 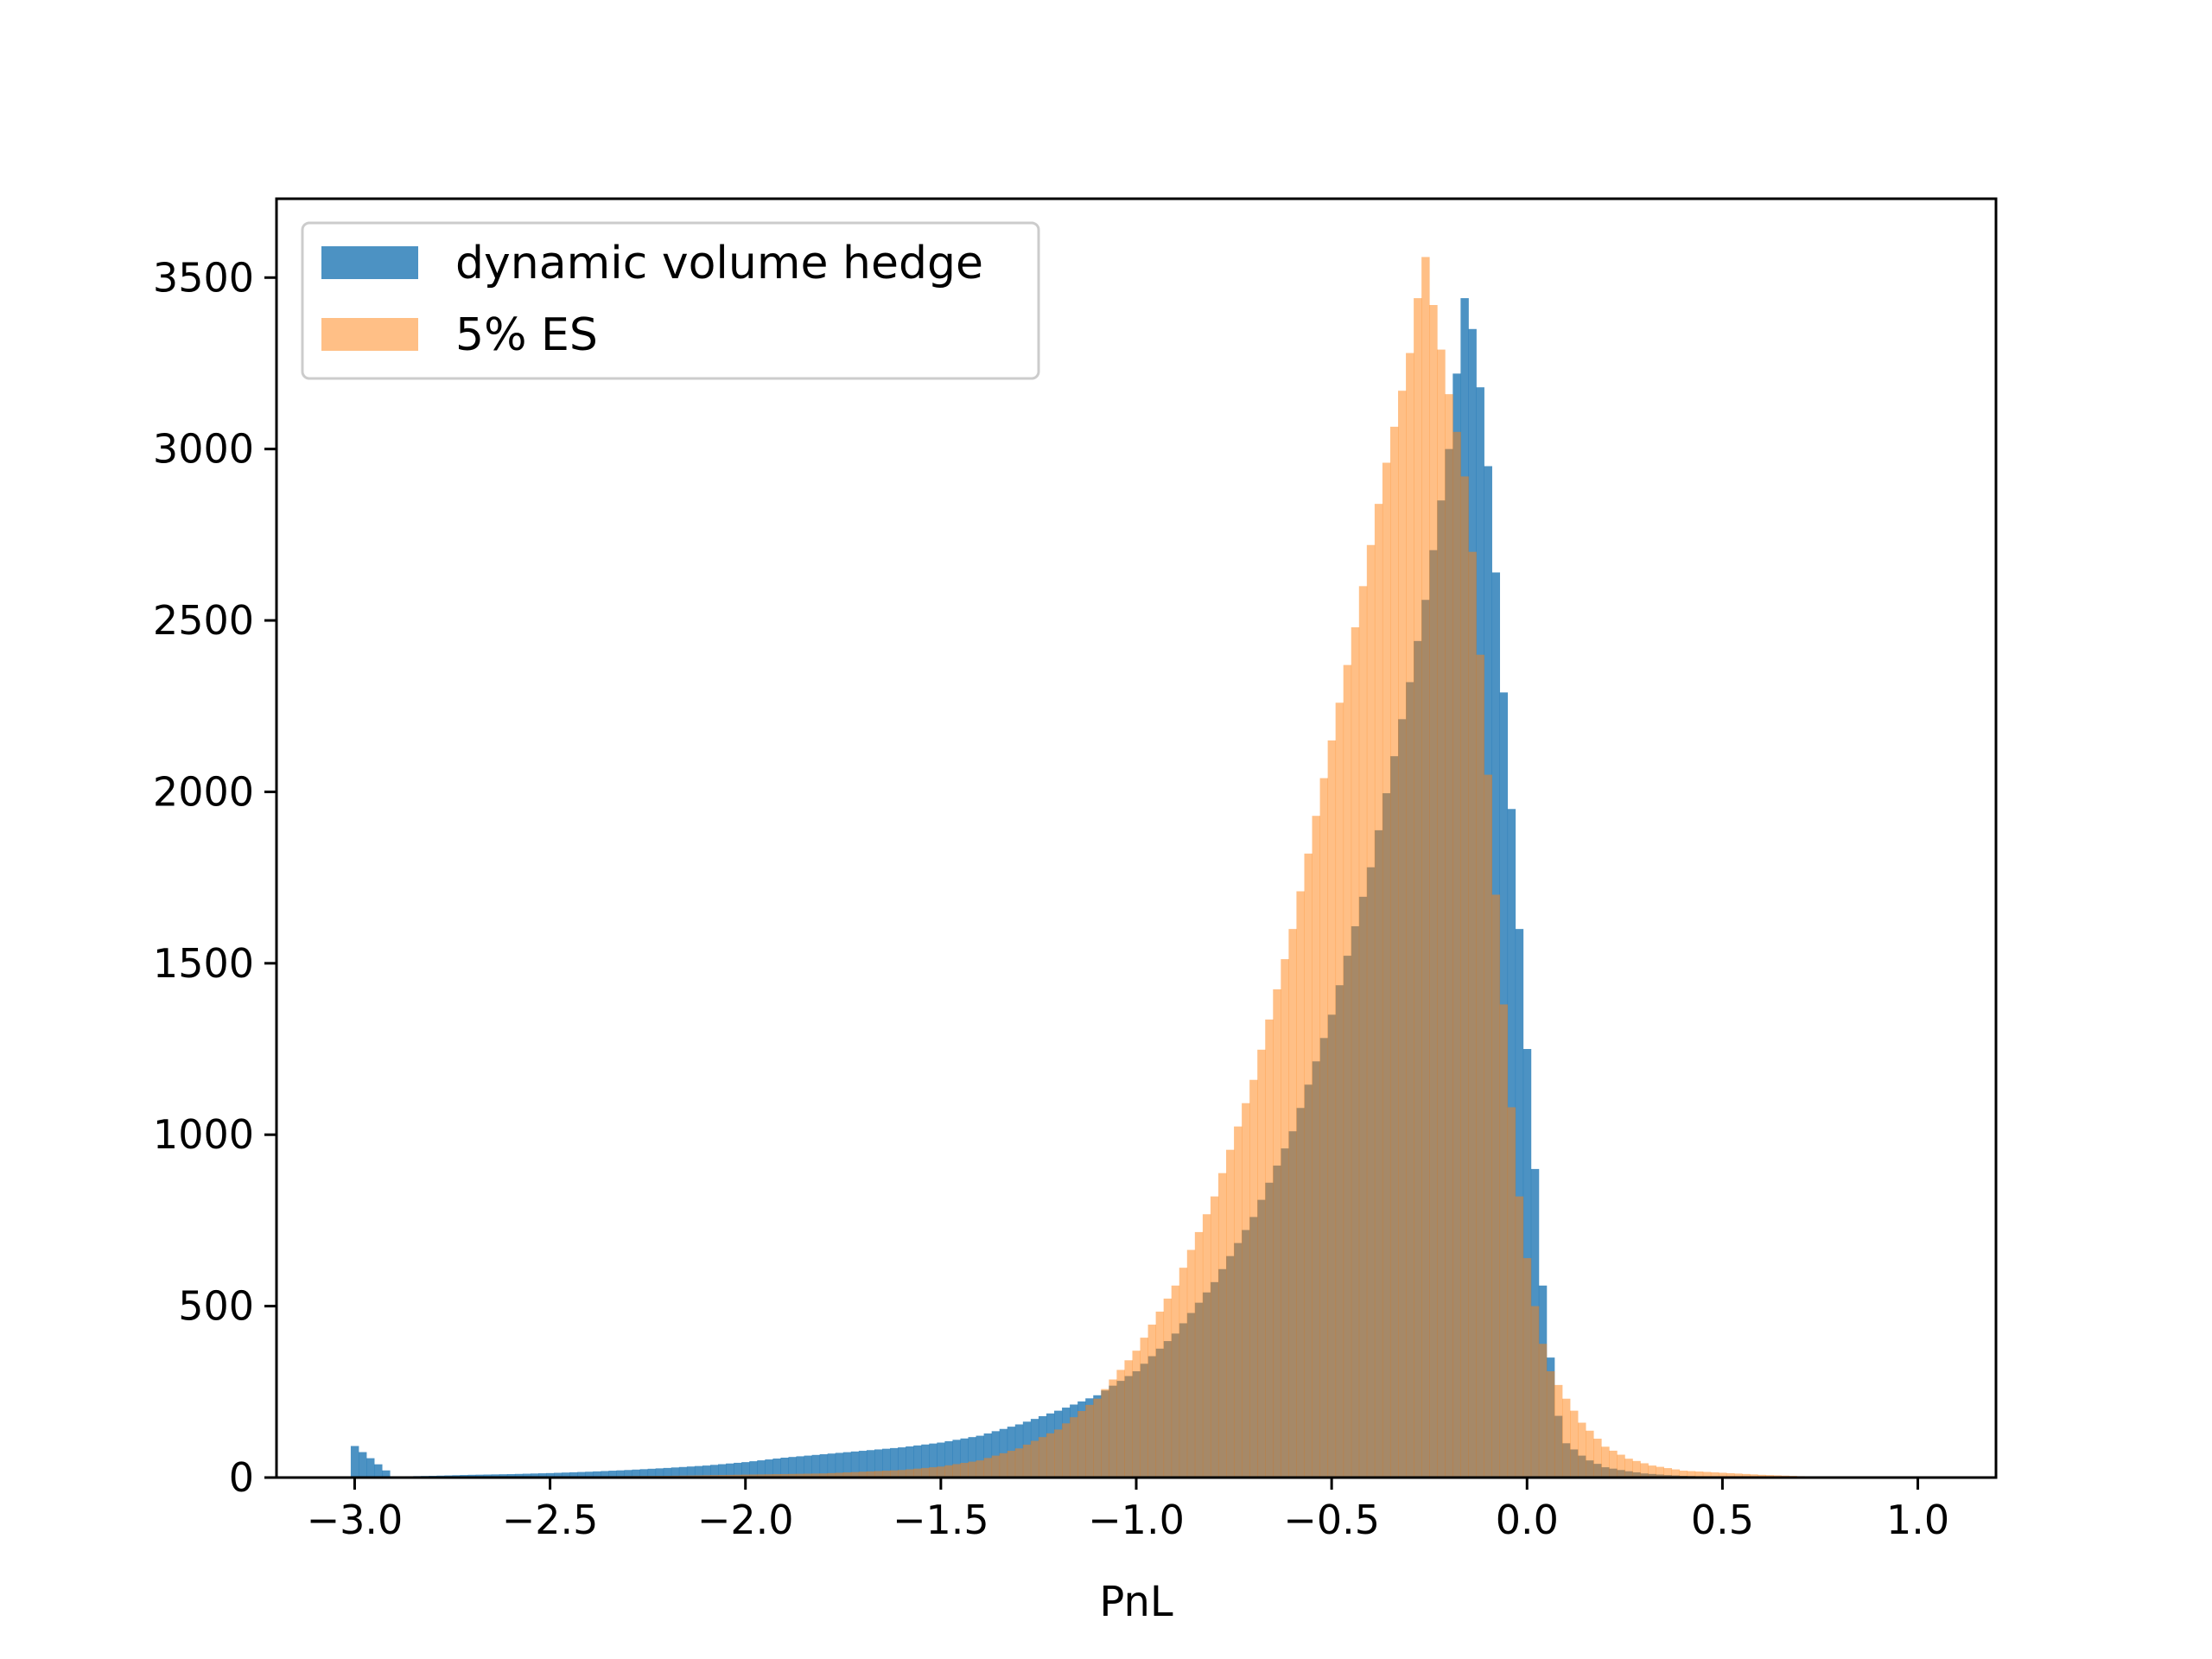 What do you see at coordinates (1527, 1520) in the screenshot?
I see `x-tick-label: 0.0` at bounding box center [1527, 1520].